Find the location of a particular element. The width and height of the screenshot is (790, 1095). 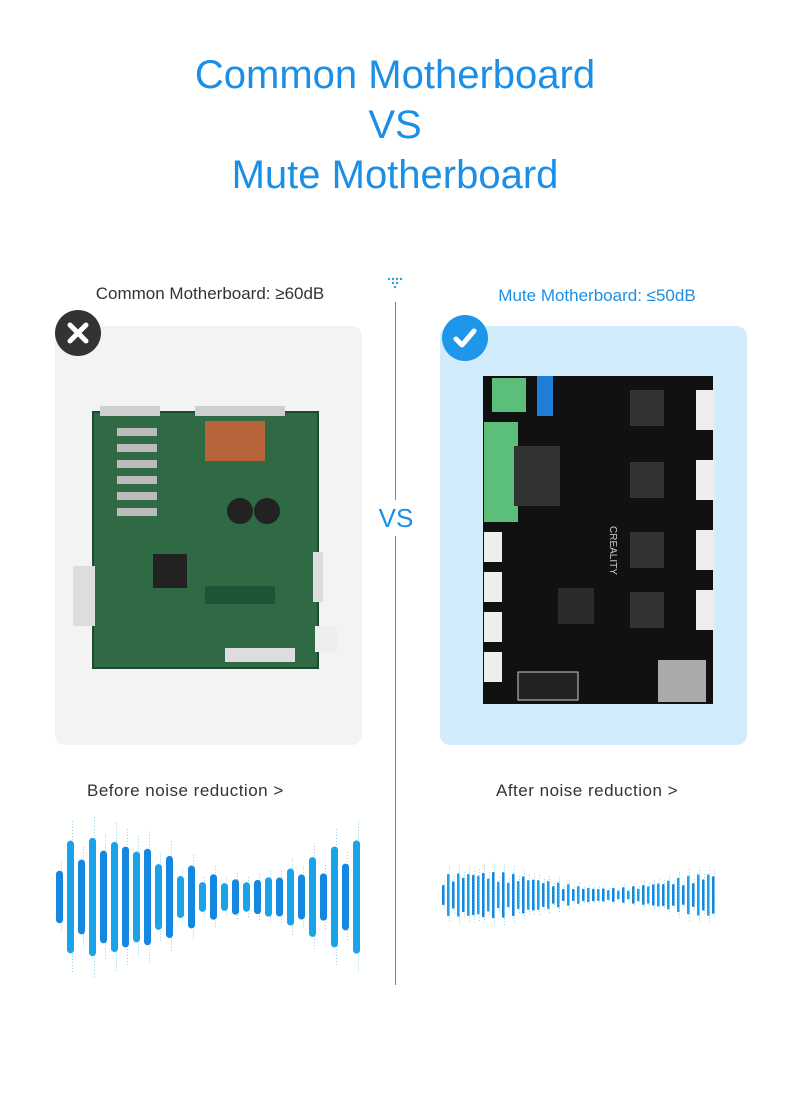

title-line-2: VS is located at coordinates (395, 125).